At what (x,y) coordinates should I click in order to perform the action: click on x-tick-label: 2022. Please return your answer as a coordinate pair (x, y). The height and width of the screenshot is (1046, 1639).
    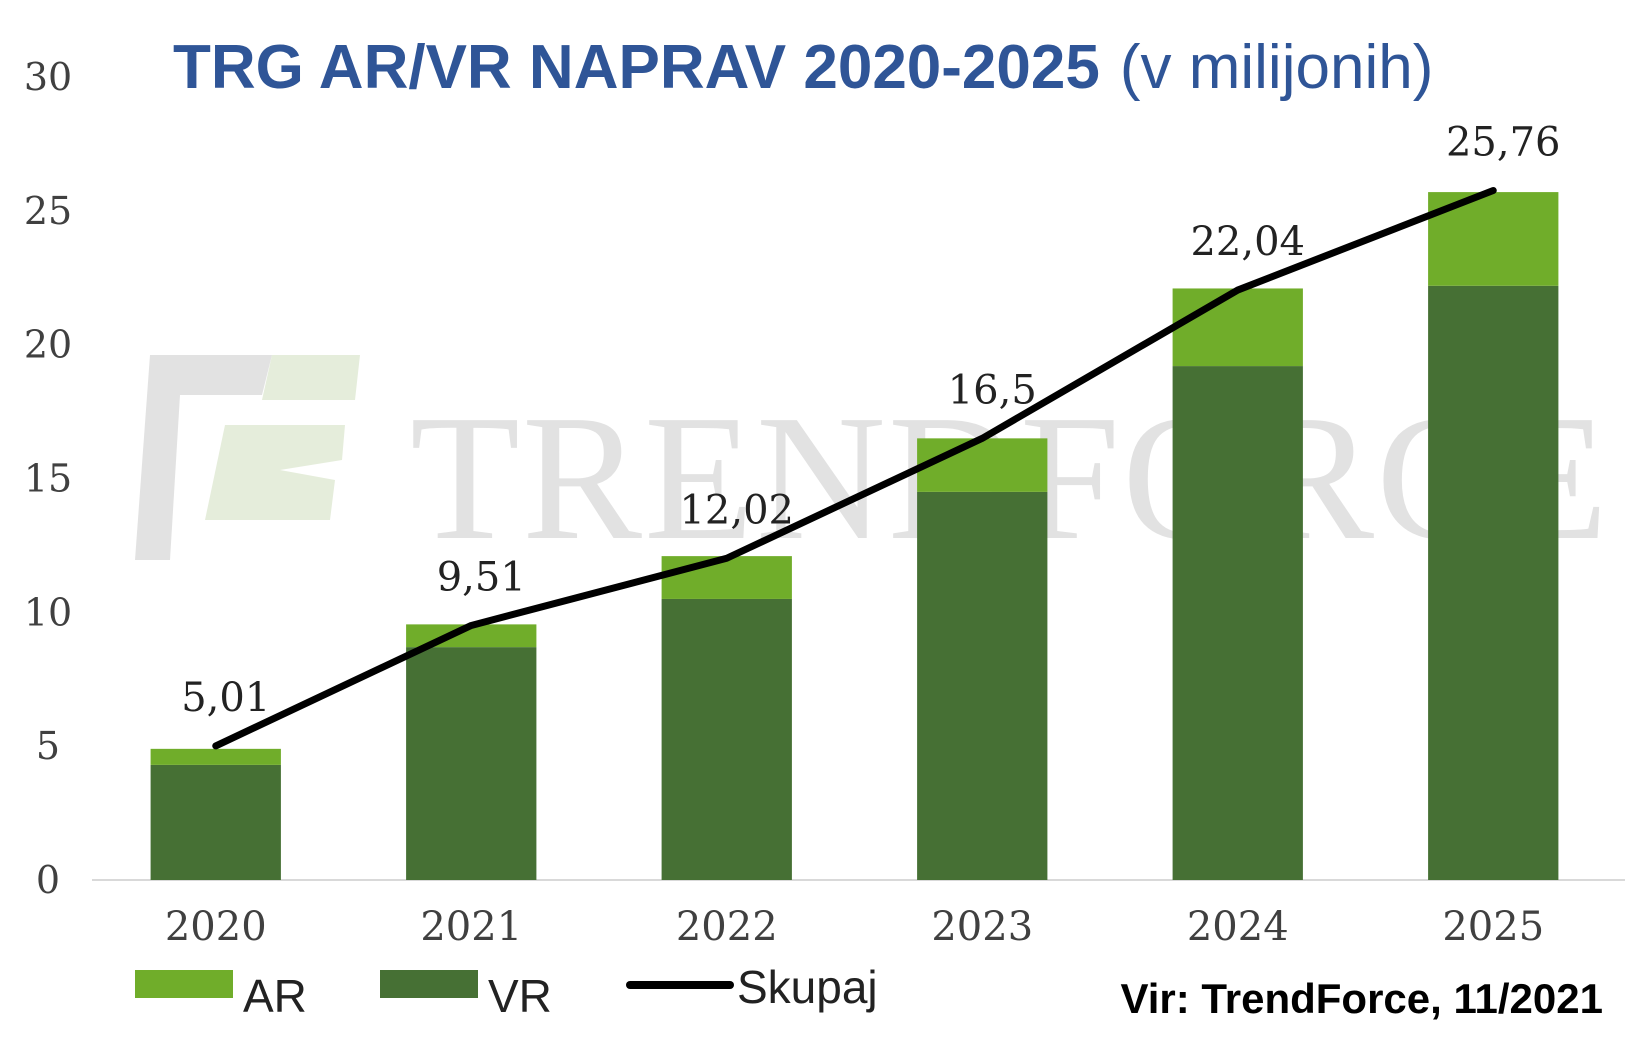
    Looking at the image, I should click on (727, 927).